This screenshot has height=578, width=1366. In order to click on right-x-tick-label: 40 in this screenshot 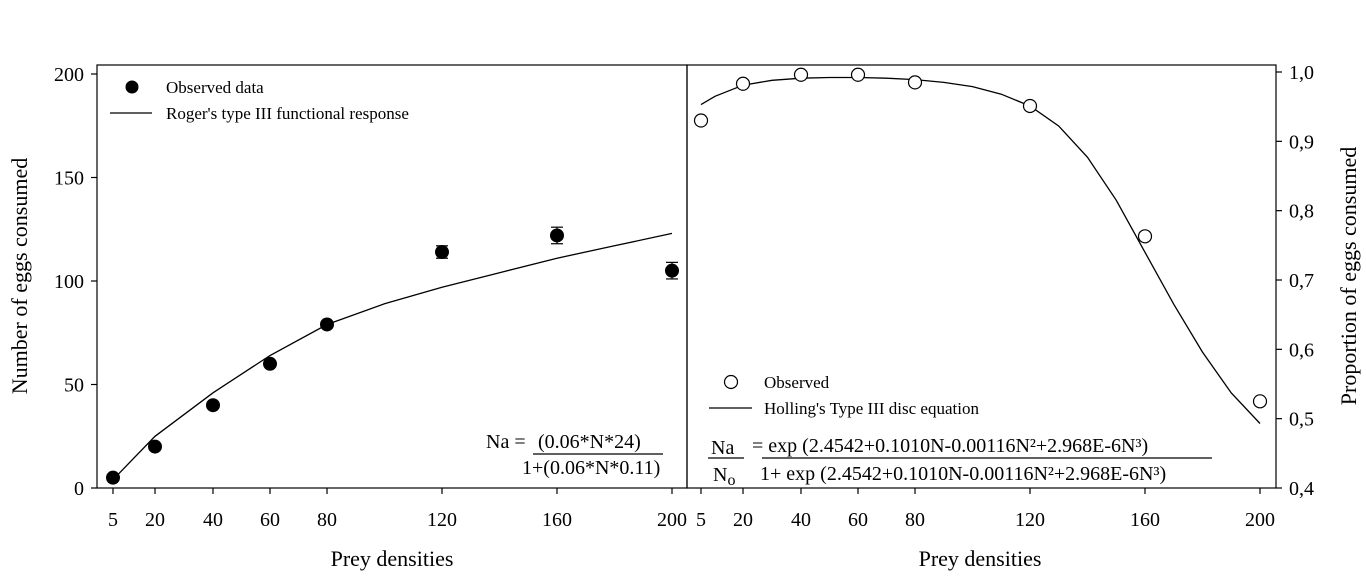, I will do `click(801, 520)`.